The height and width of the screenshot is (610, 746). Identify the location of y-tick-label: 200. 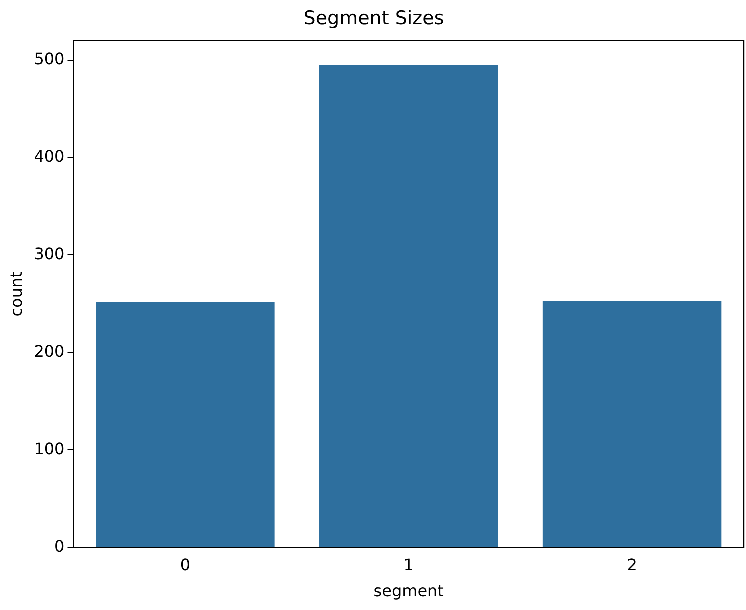
(49, 351).